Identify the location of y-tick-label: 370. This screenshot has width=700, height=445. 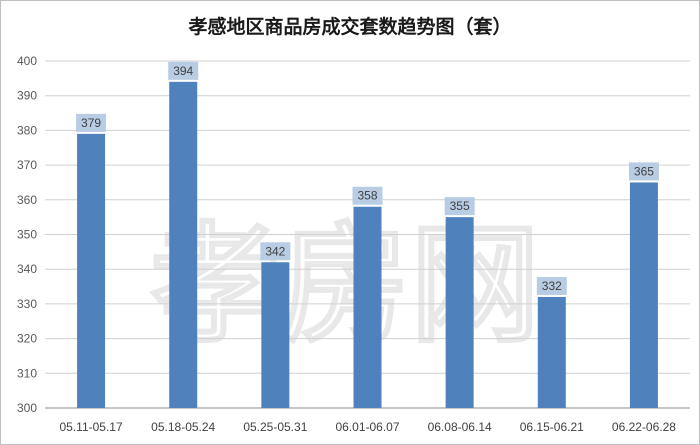
(27, 165).